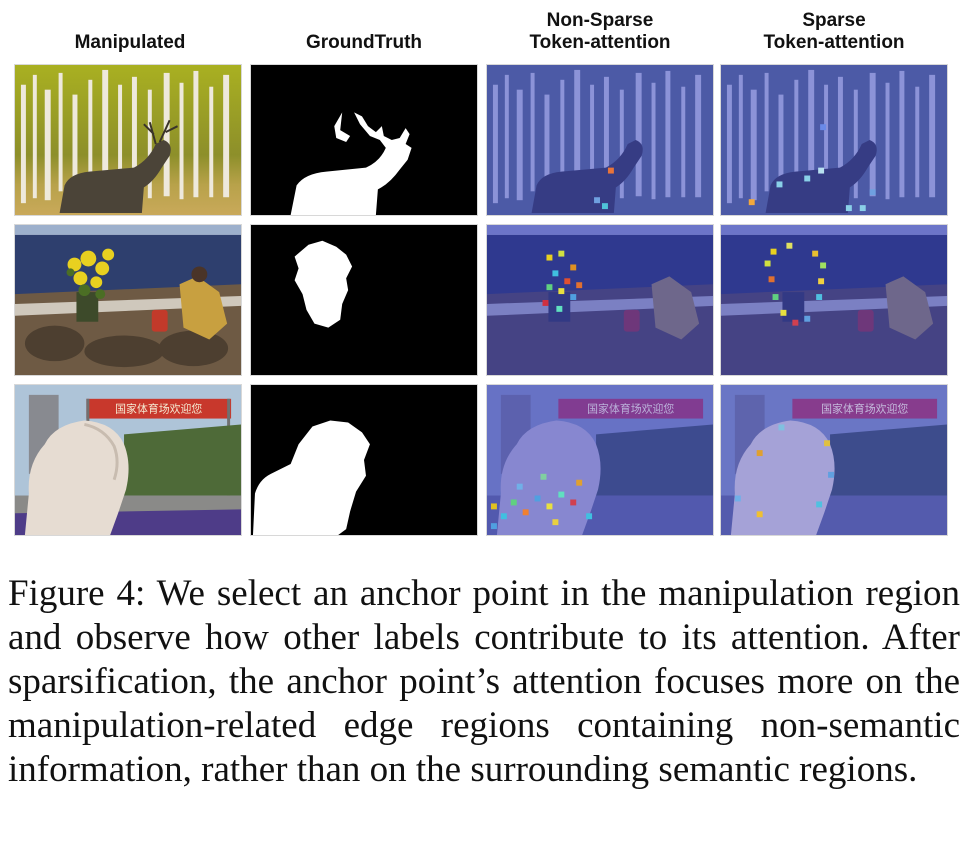 The image size is (970, 845). Describe the element at coordinates (834, 140) in the screenshot. I see `attention-elk-sparse` at that location.